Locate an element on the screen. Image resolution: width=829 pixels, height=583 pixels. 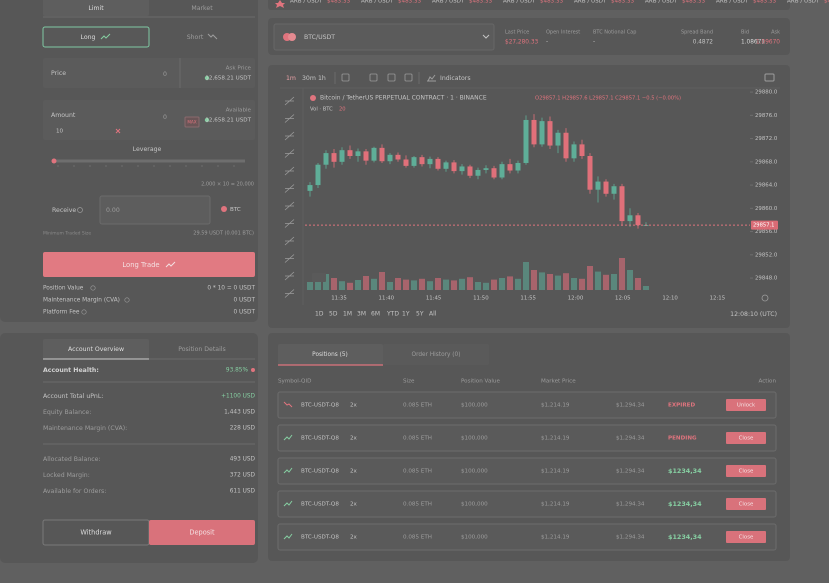
camera-icon is located at coordinates (769, 77).